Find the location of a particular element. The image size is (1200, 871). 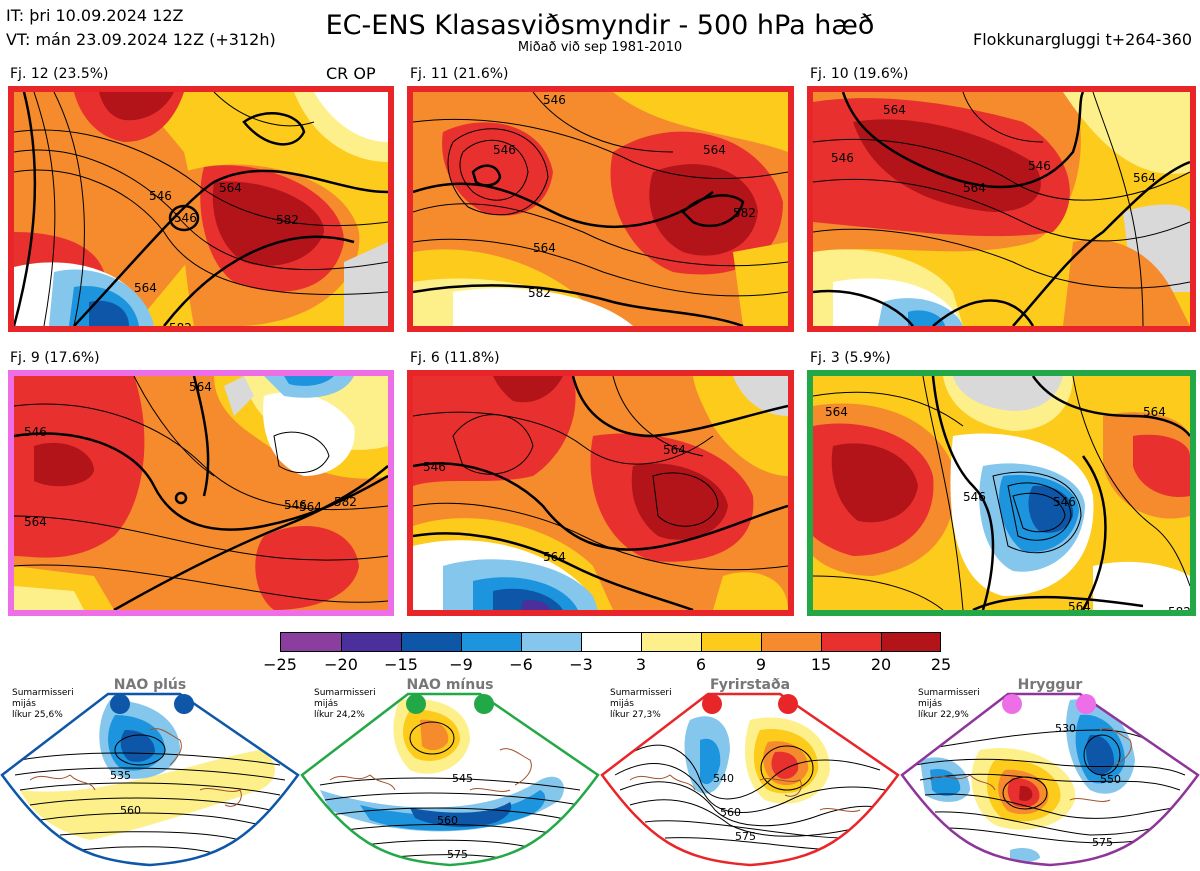

cluster-map-2: 546 546 564 582 564 582 is located at coordinates (600, 209).